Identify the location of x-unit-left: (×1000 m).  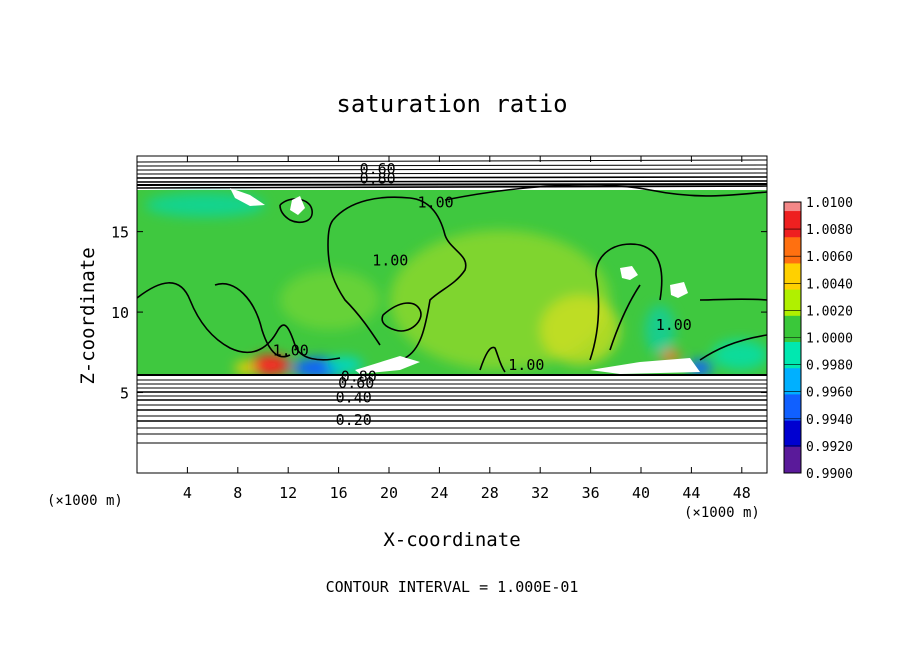
(85, 501).